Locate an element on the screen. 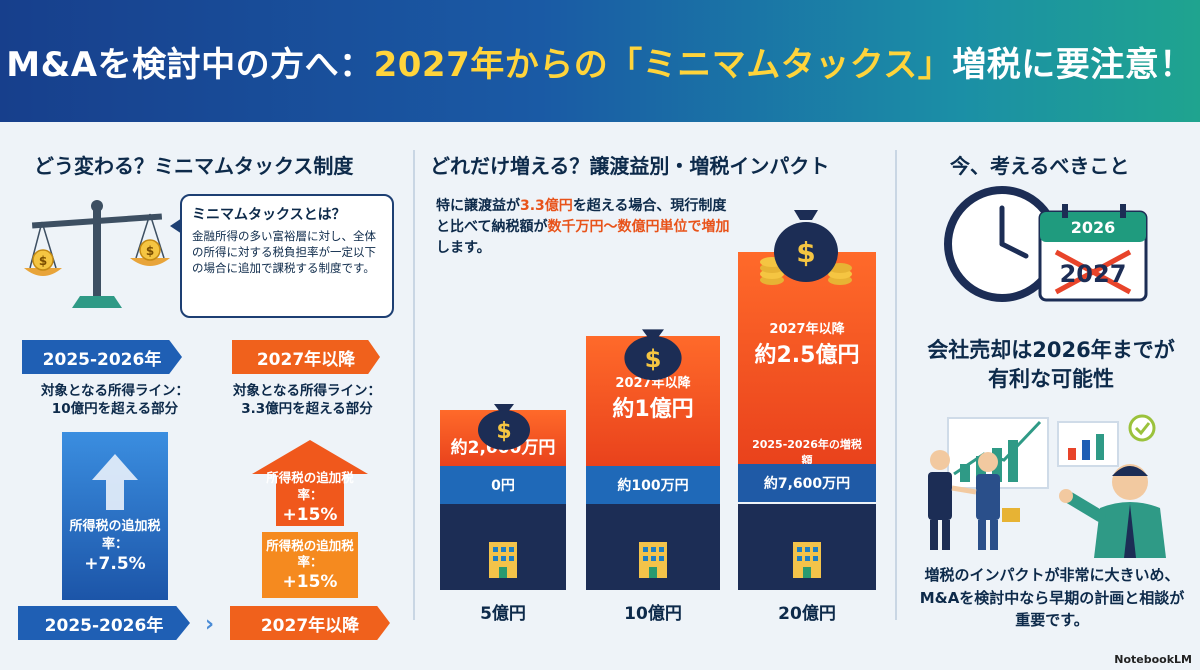 This screenshot has height=670, width=1200. bar-top: 2027年以降 約1億円 is located at coordinates (653, 401).